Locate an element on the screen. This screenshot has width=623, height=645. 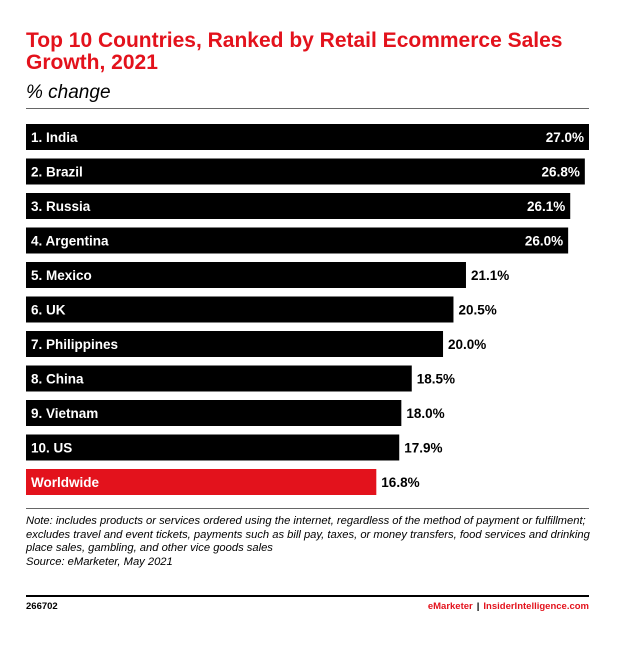
value-label-7: 18.5% is located at coordinates (436, 379).